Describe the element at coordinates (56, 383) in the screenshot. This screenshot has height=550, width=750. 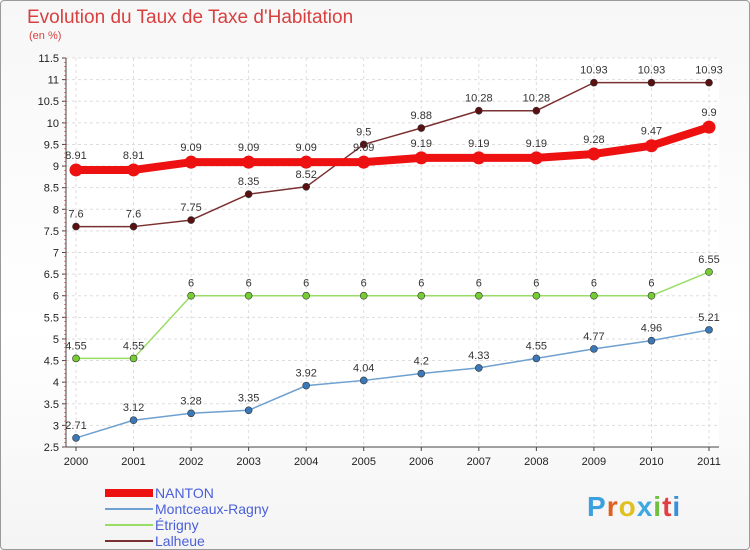
I see `y-tick-label: 4` at that location.